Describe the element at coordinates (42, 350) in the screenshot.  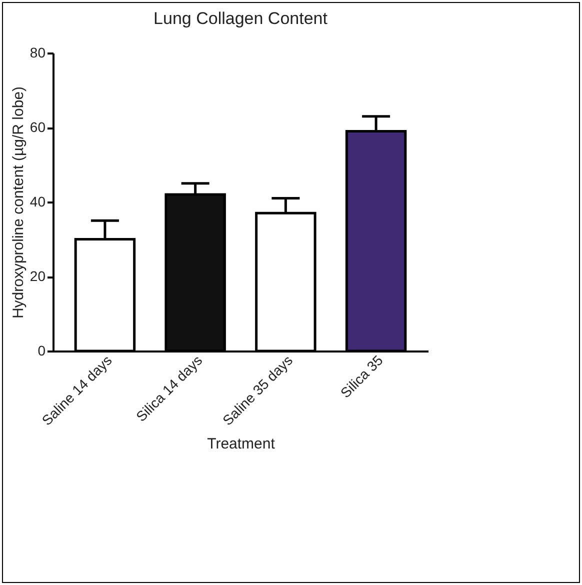
I see `y-tick-label: 0` at that location.